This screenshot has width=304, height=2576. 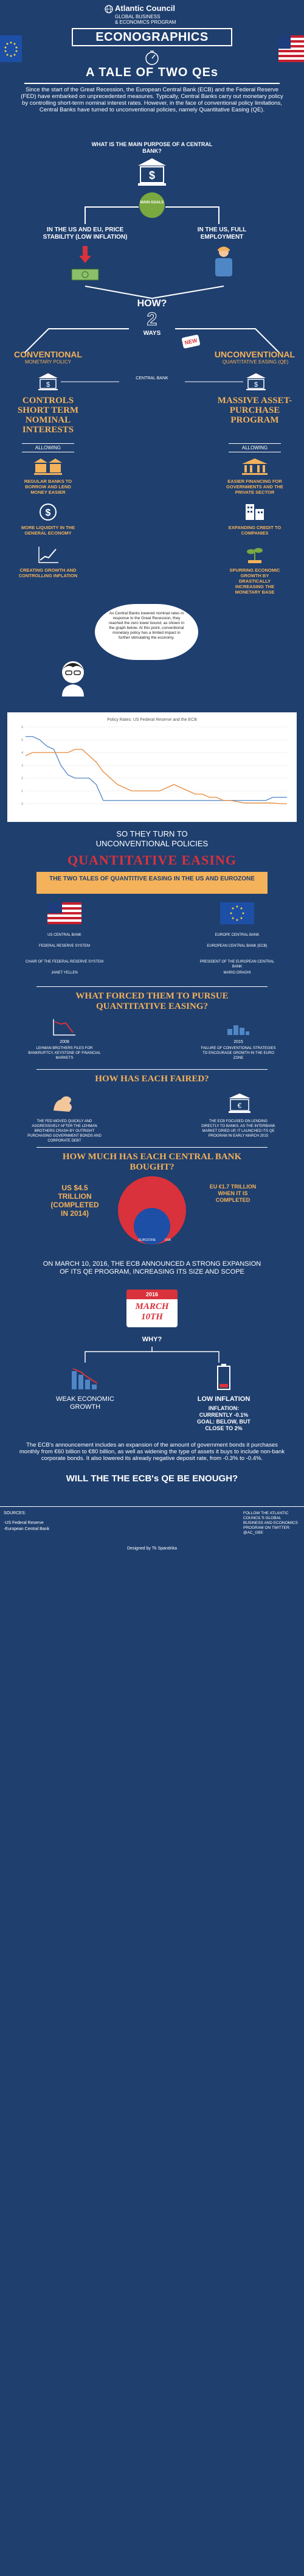 What do you see at coordinates (49, 555) in the screenshot?
I see `growth-chart-icon` at bounding box center [49, 555].